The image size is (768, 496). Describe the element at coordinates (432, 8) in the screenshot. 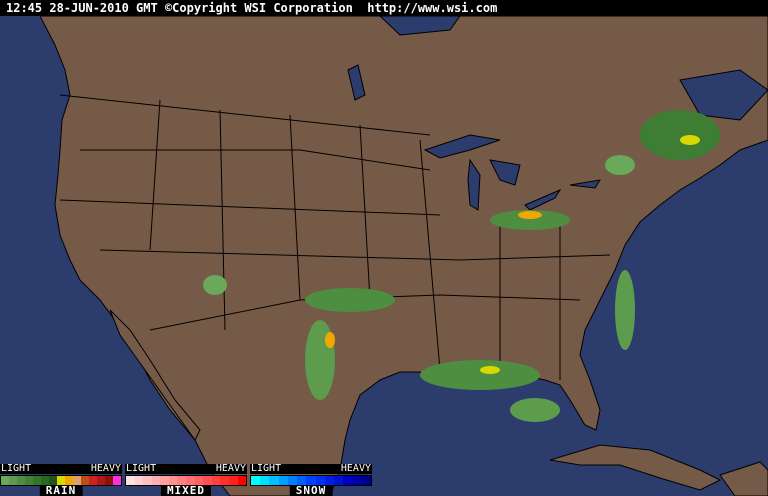

I see `url-link: http://www.wsi.com` at that location.